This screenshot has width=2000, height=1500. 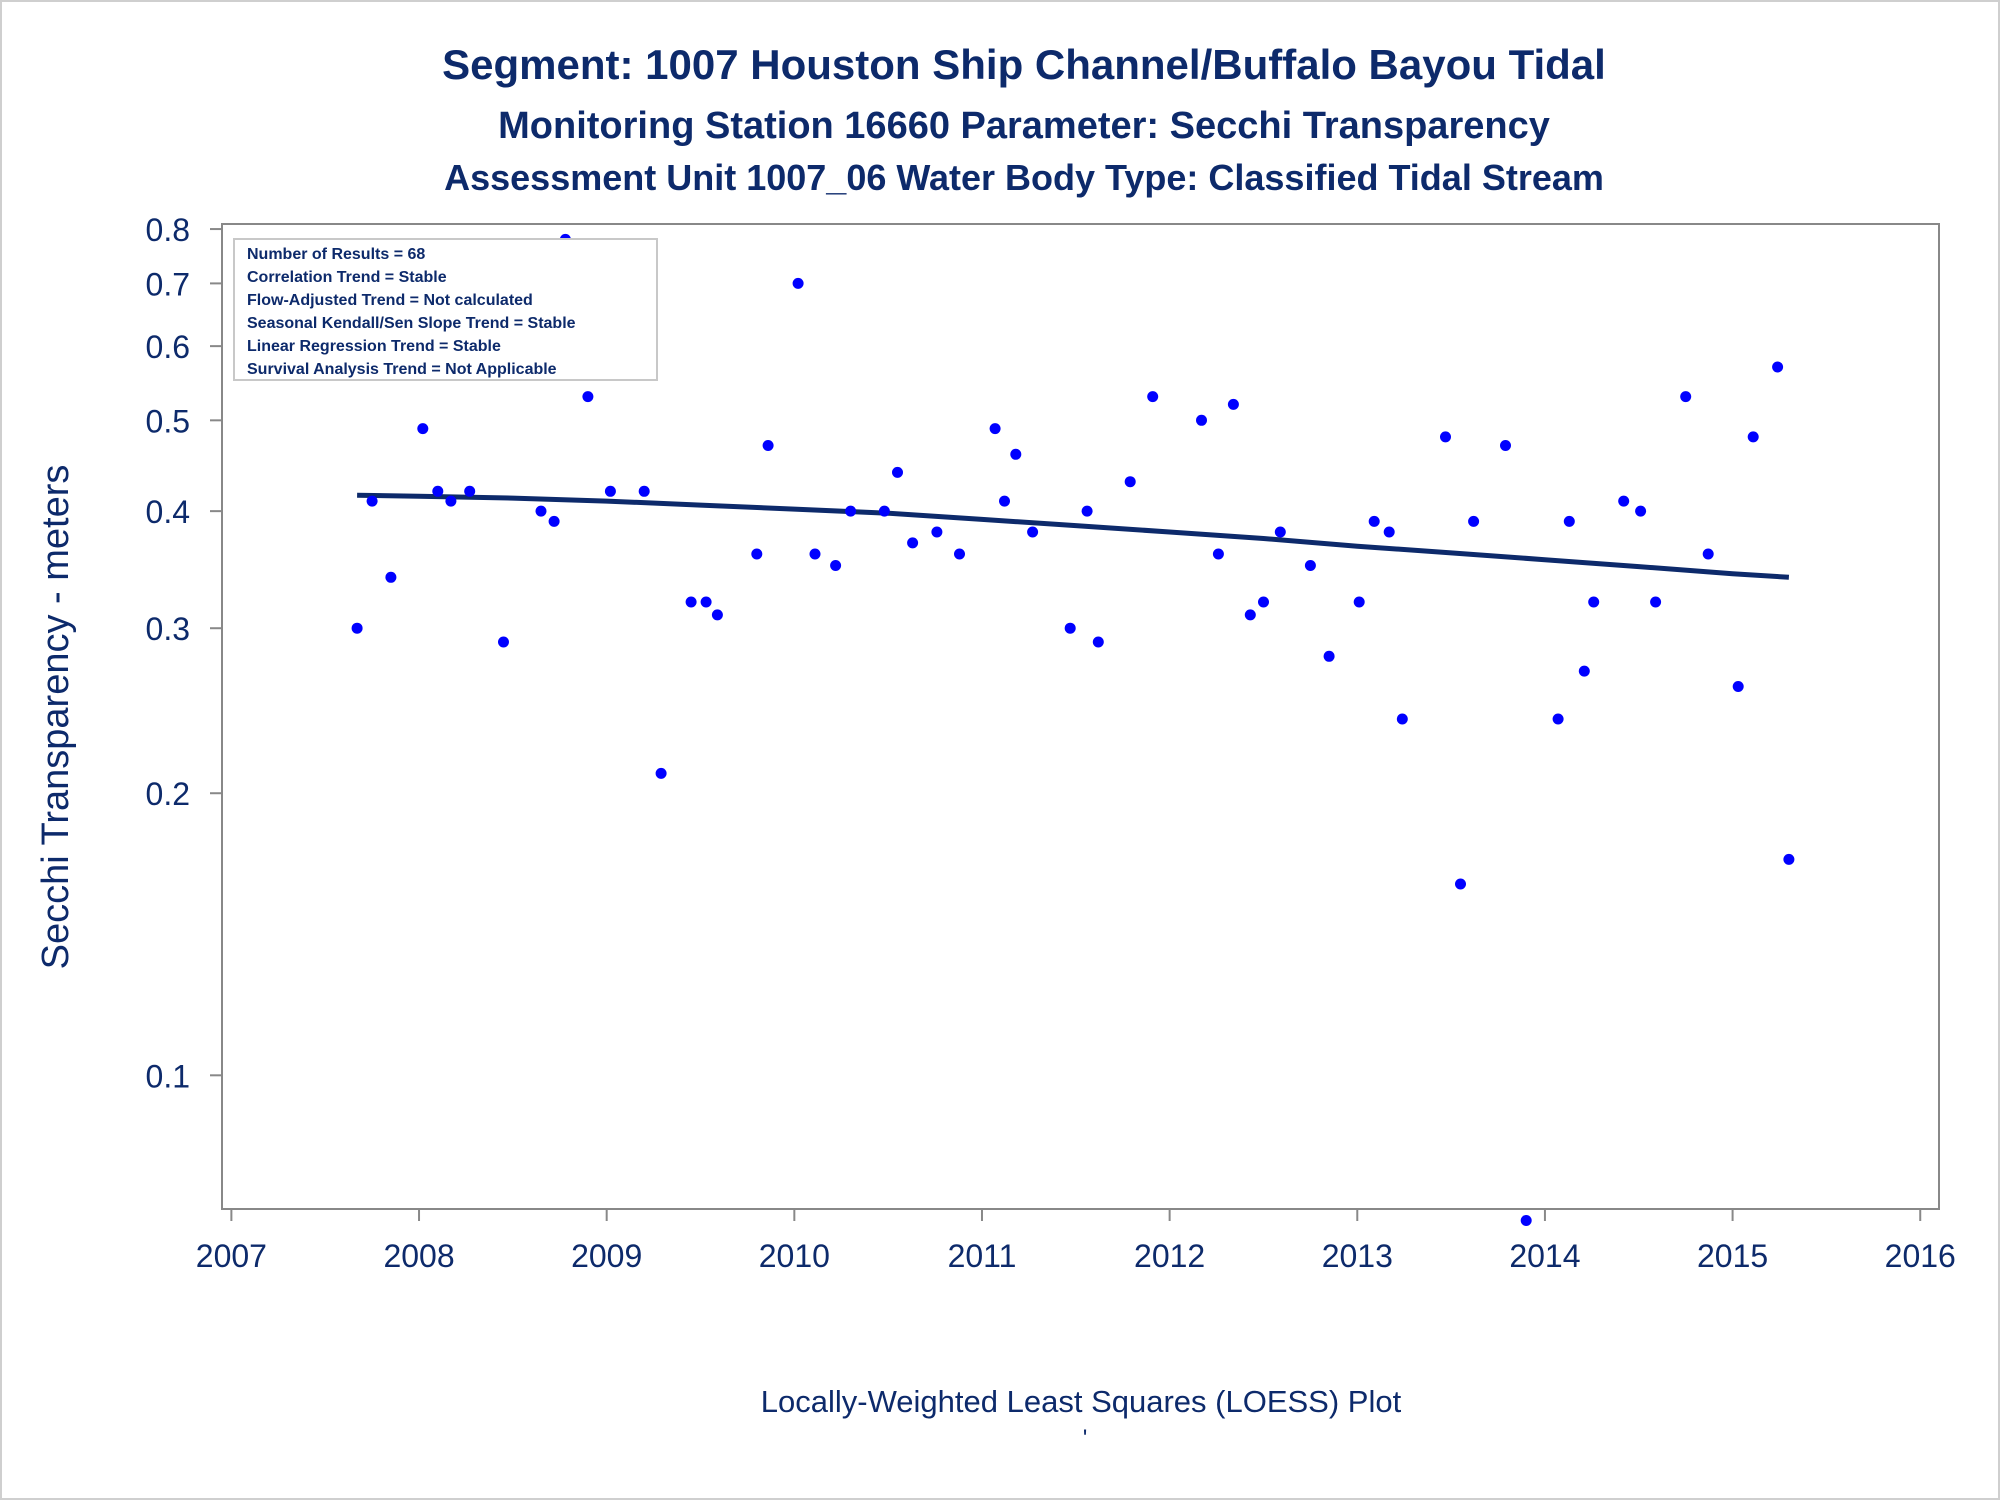 What do you see at coordinates (168, 421) in the screenshot?
I see `y-tick-label: 0.5` at bounding box center [168, 421].